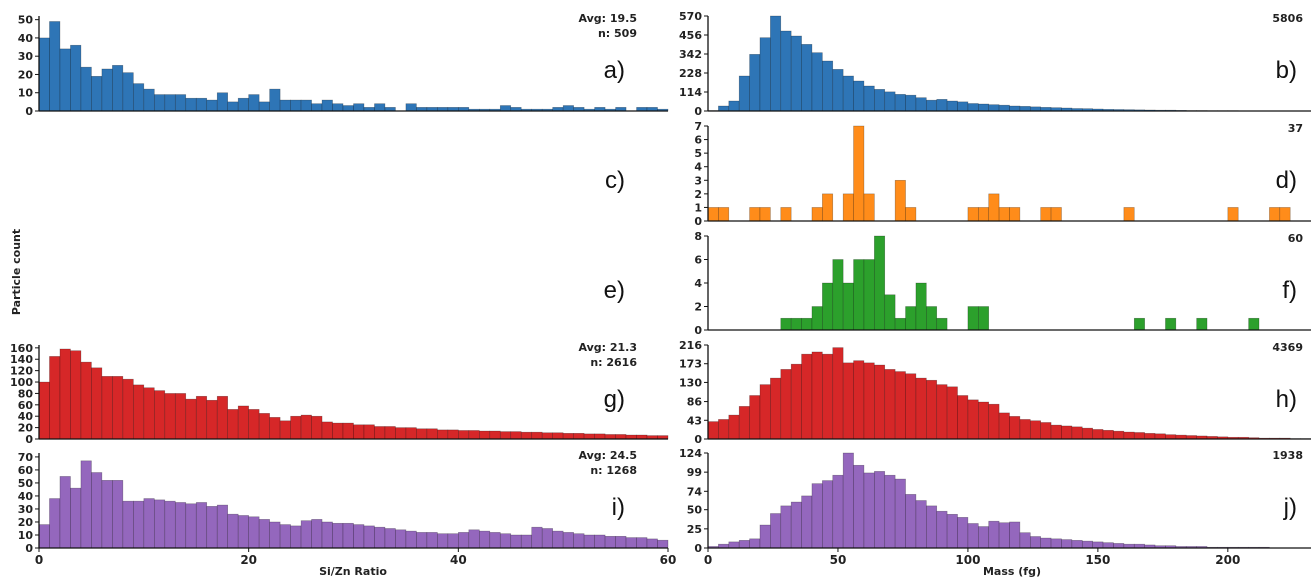 This screenshot has width=1311, height=579. I want to click on ytick-label-d-4: 4, so click(698, 167).